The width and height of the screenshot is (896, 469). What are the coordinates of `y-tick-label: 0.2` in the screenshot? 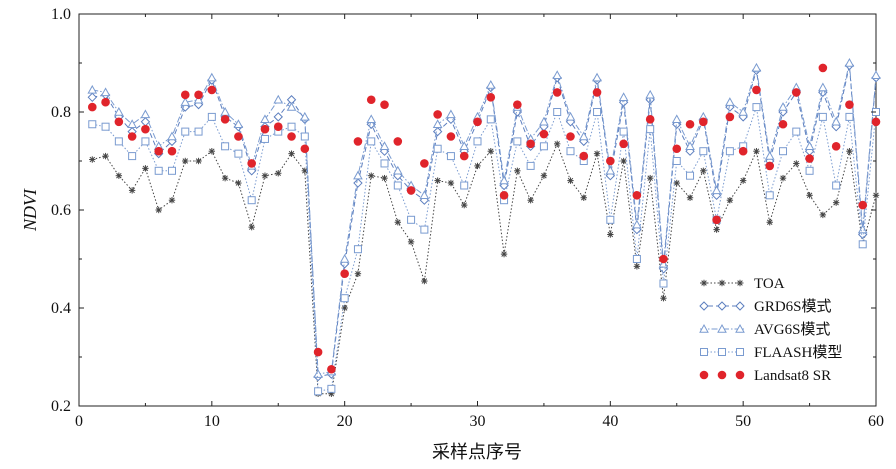 It's located at (61, 406).